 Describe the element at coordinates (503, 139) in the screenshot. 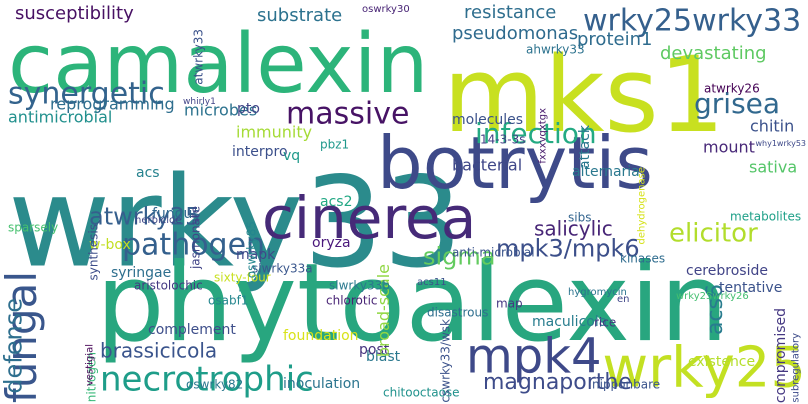

I see `cloud-word: 14-3-3s` at that location.